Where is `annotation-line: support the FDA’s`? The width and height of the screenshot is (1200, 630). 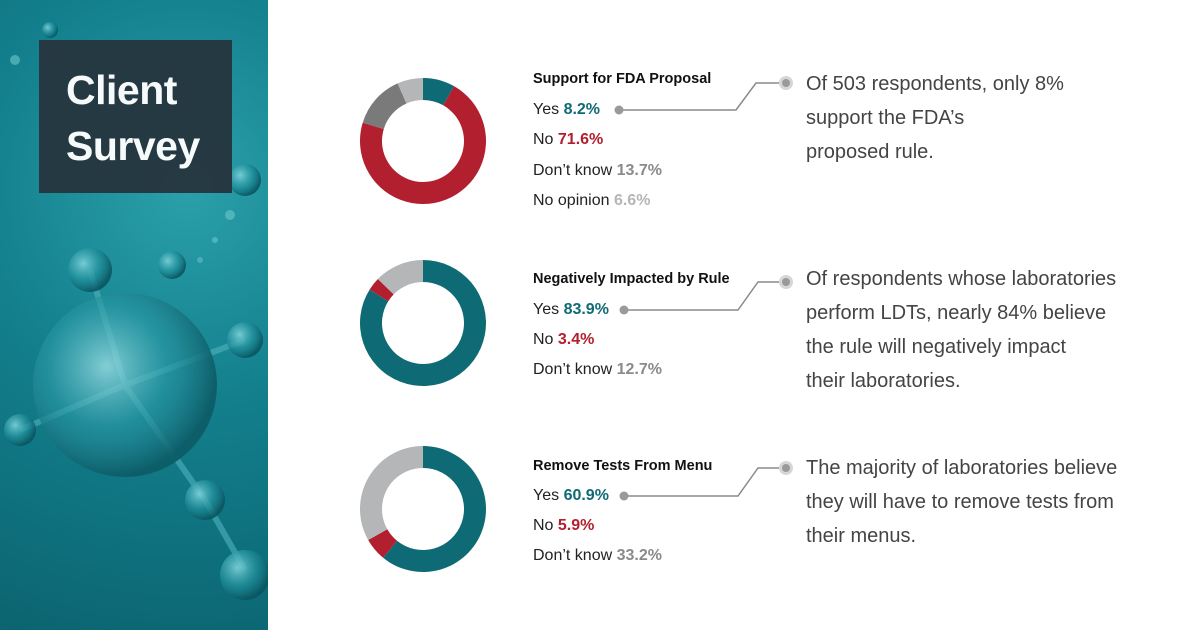 annotation-line: support the FDA’s is located at coordinates (885, 118).